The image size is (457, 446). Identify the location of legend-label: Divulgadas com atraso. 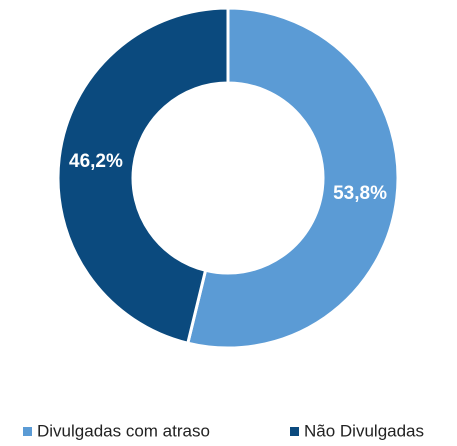
(123, 430).